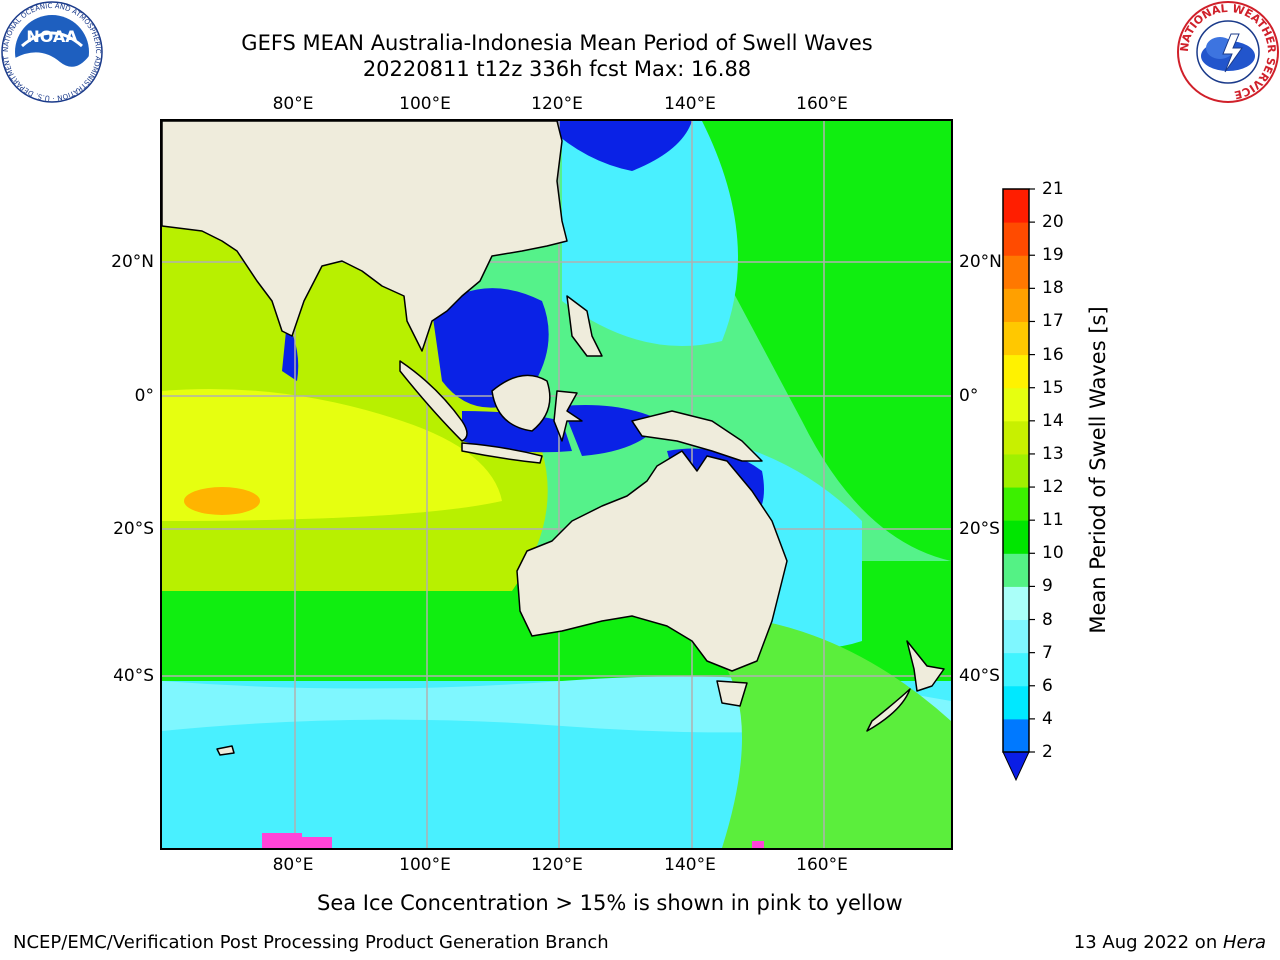 The image size is (1280, 960). Describe the element at coordinates (1053, 420) in the screenshot. I see `colorbar-tick-label: 14` at that location.